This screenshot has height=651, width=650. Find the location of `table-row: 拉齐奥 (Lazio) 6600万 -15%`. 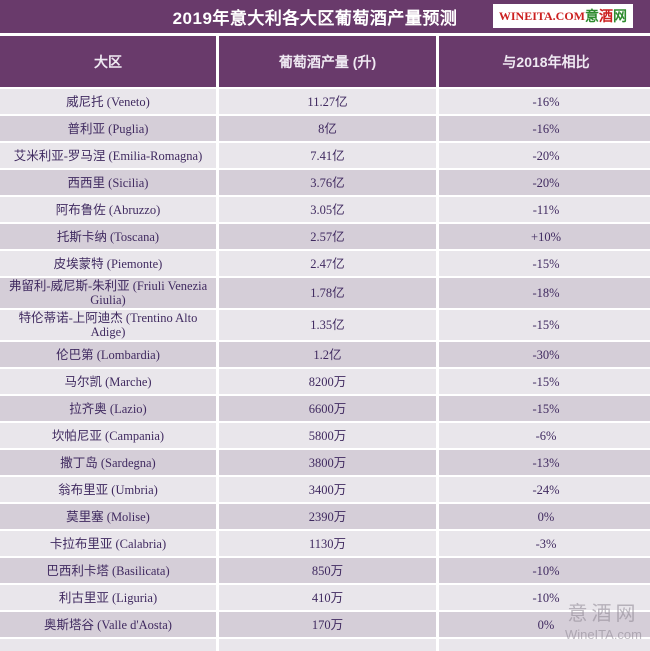

table-row: 拉齐奥 (Lazio) 6600万 -15% is located at coordinates (325, 408).